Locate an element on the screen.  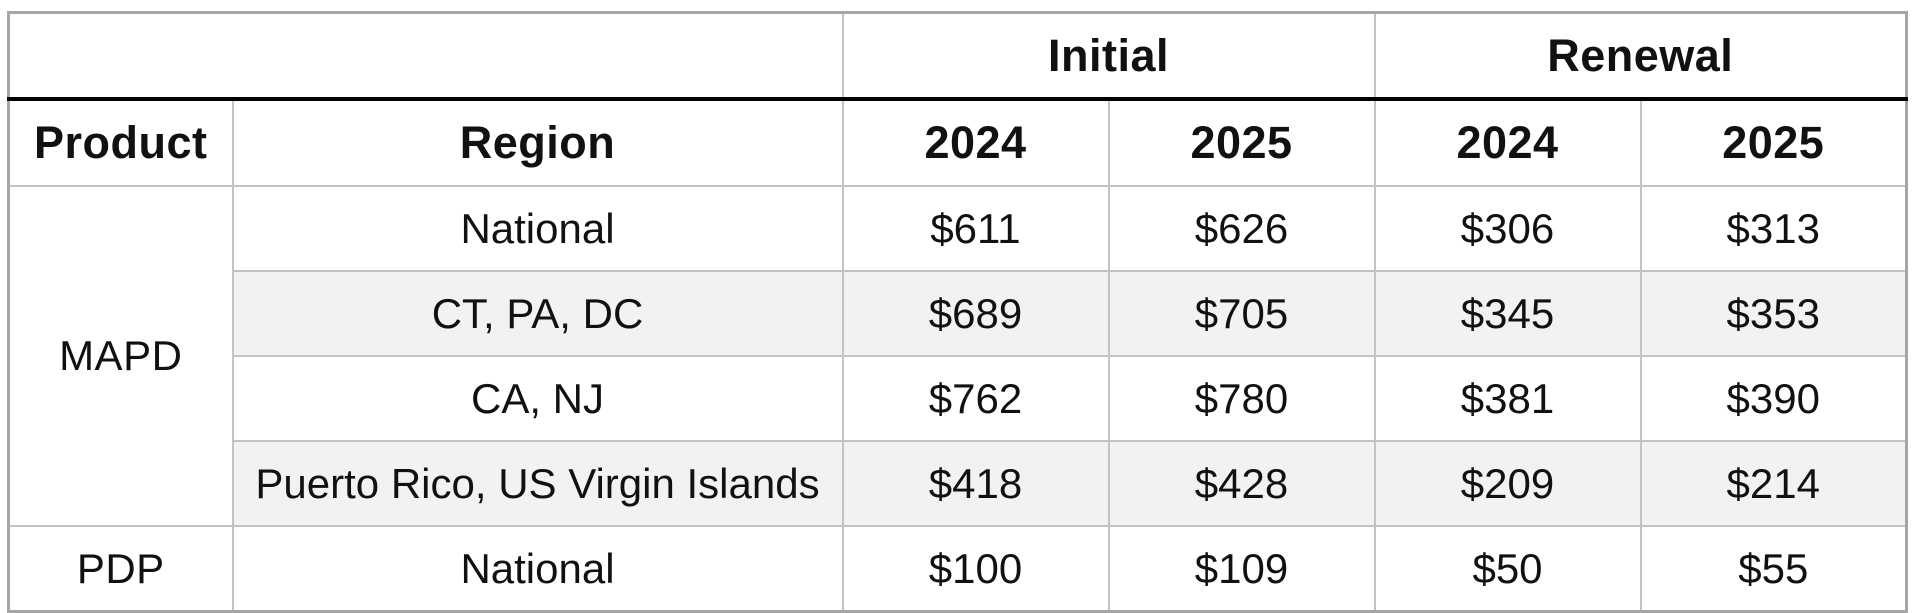
value-cell: $209 is located at coordinates (1507, 483).